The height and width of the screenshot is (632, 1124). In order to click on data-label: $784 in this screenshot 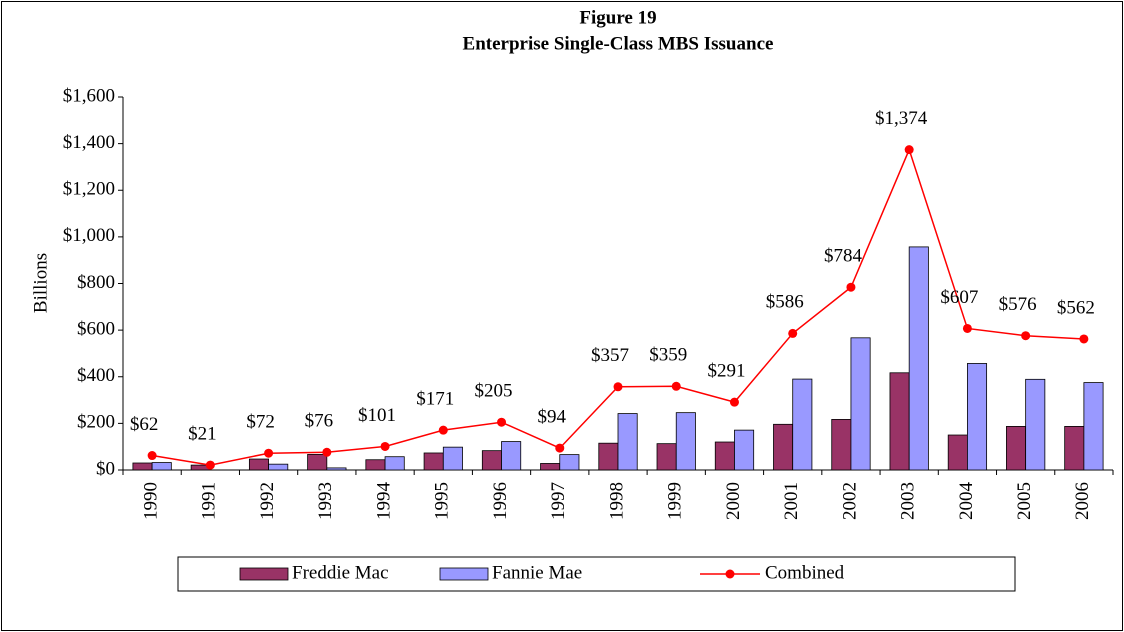, I will do `click(843, 256)`.